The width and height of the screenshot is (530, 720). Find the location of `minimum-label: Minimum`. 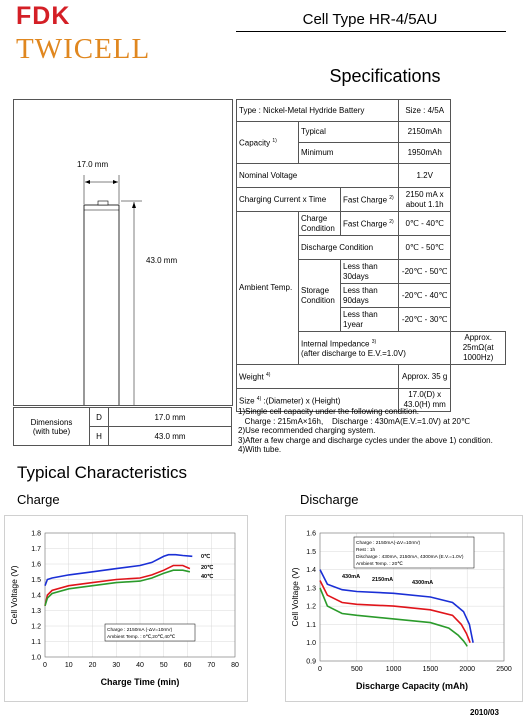

minimum-label: Minimum is located at coordinates (348, 153).